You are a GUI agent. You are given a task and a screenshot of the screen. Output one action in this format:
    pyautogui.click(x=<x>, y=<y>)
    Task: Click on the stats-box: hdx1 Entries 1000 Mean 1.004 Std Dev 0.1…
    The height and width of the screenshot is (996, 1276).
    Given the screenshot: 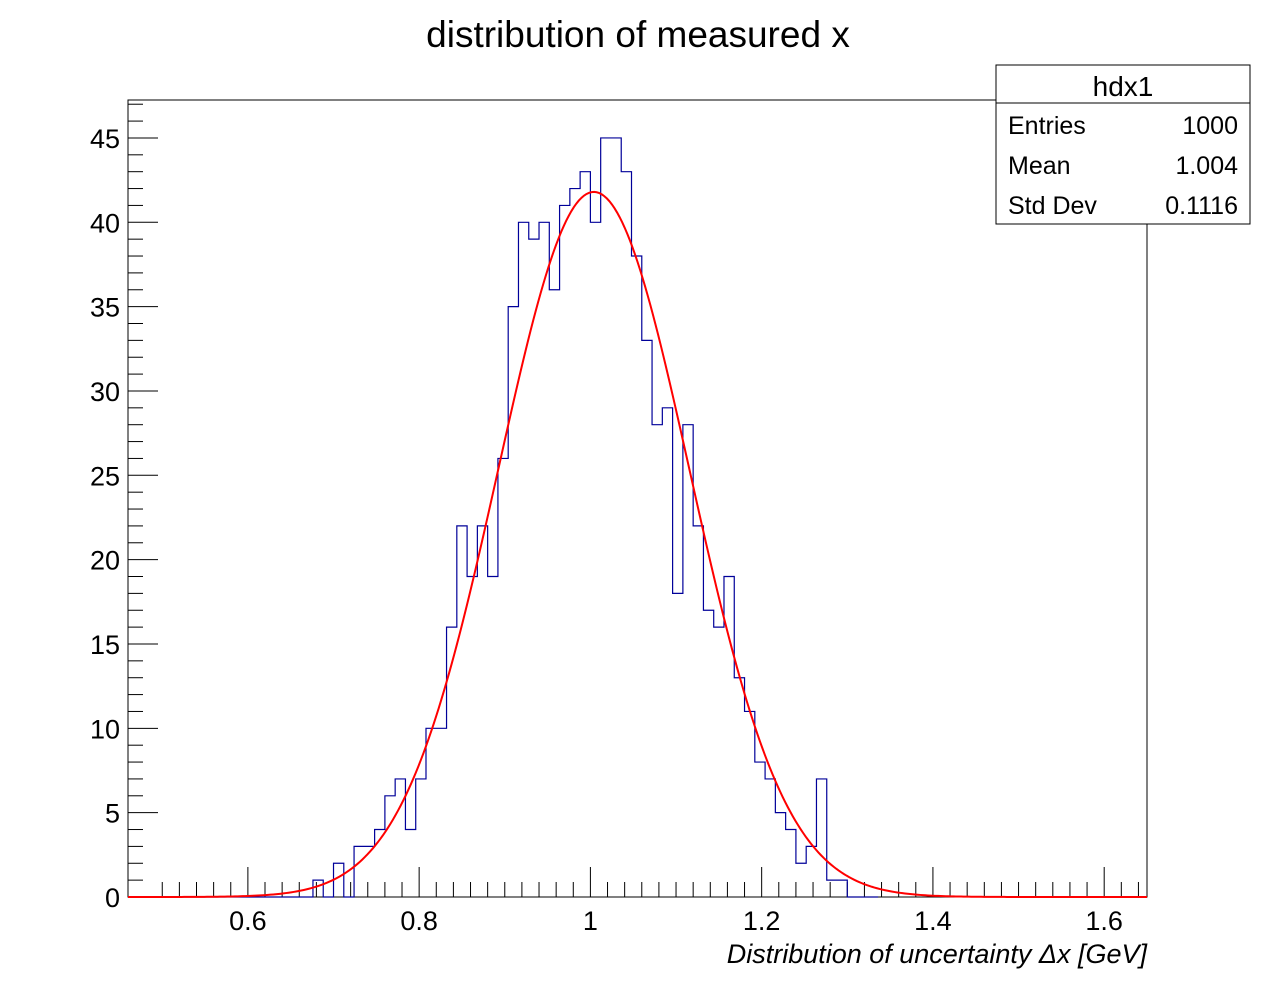 What is the action you would take?
    pyautogui.click(x=1123, y=144)
    